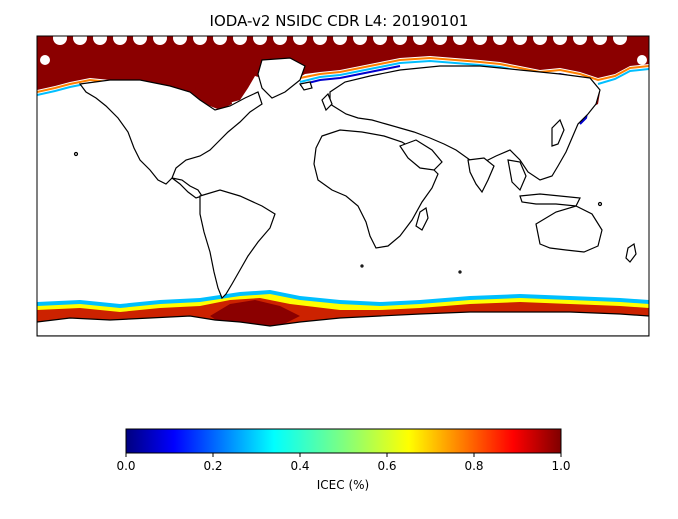  I want to click on colorbar-tick-label: 0.2, so click(212, 466).